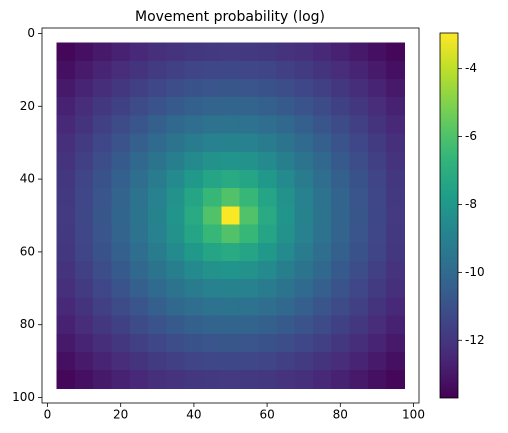 The height and width of the screenshot is (433, 508). I want to click on y-tick-label: 60, so click(27, 251).